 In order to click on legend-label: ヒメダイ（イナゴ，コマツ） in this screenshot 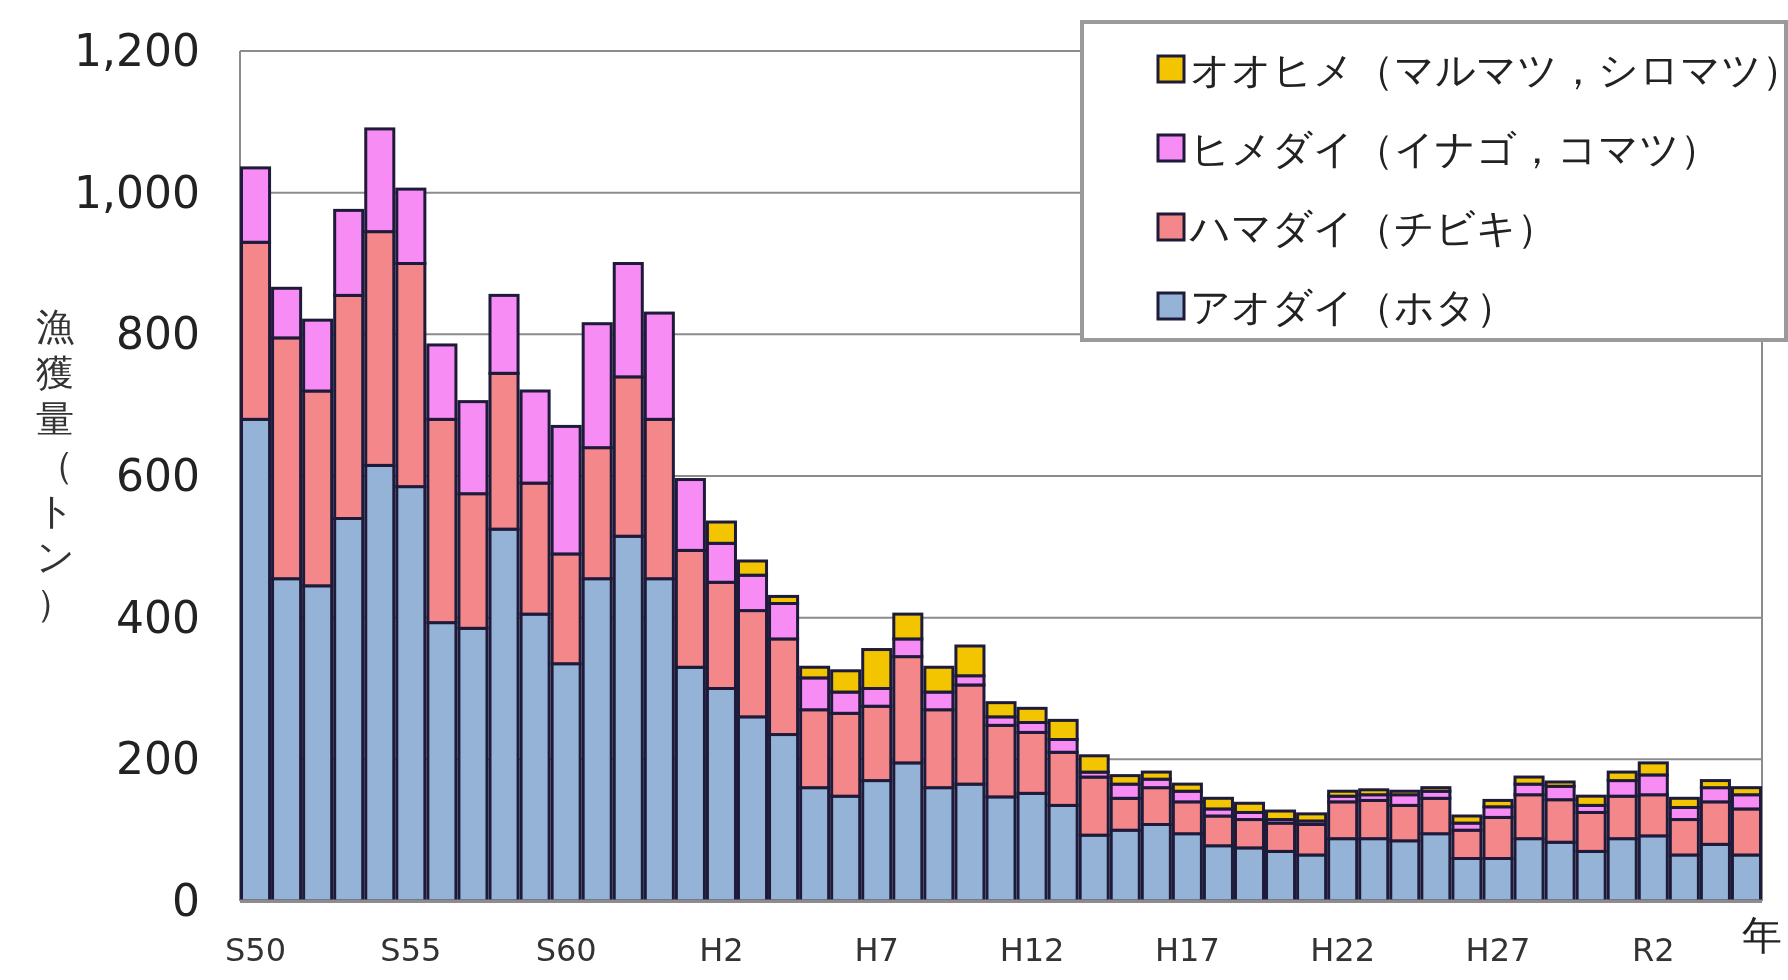, I will do `click(1455, 149)`.